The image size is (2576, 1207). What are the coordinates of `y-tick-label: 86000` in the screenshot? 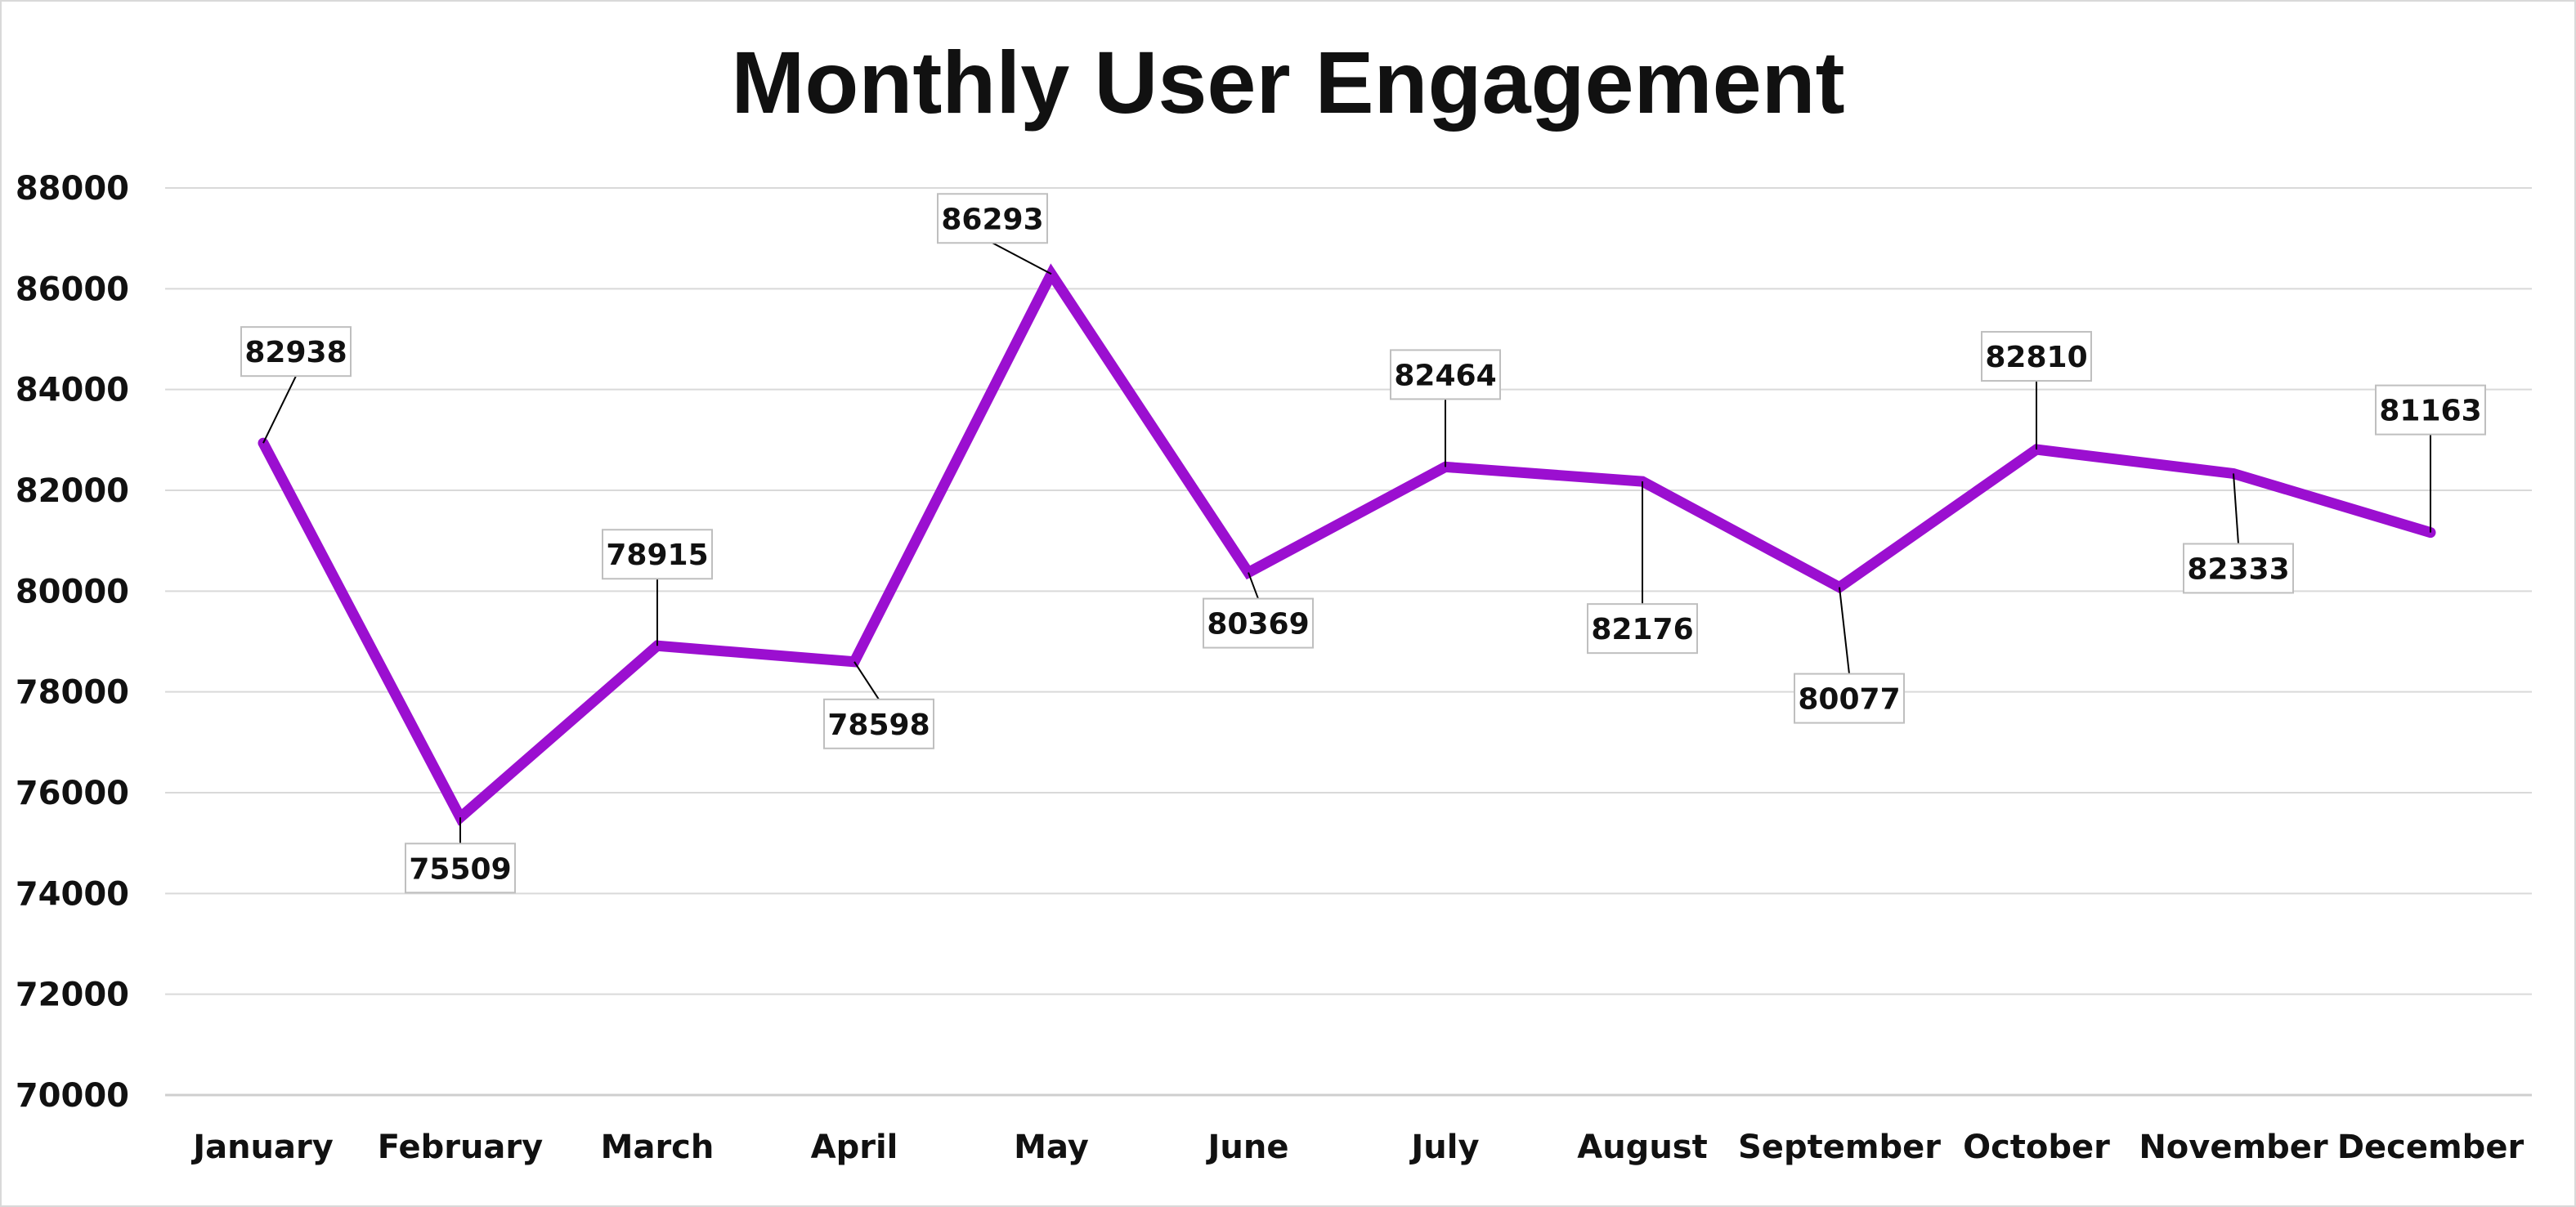 It's located at (72, 289).